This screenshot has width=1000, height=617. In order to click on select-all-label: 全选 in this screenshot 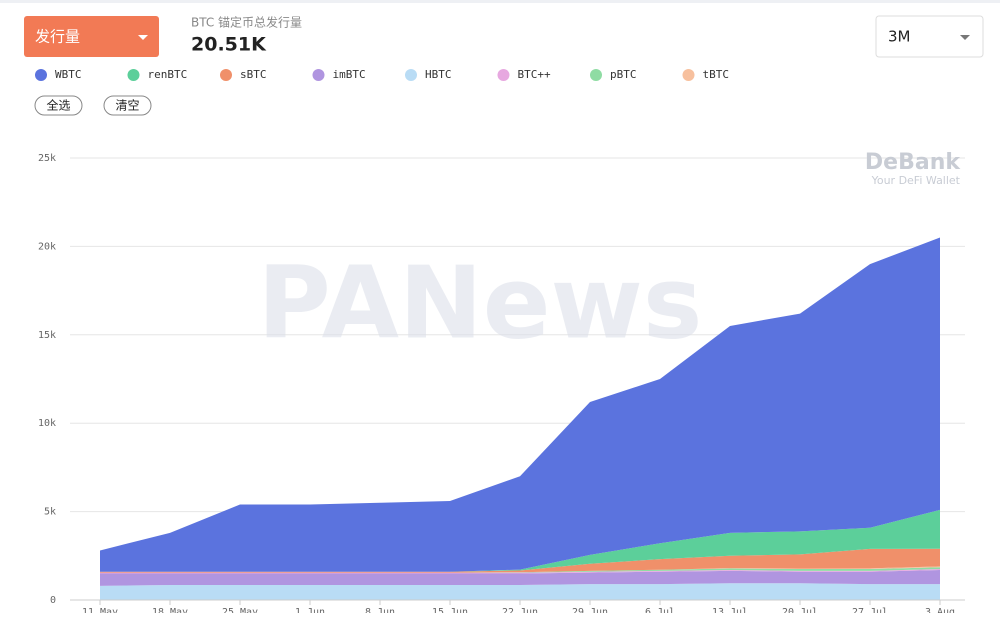, I will do `click(58, 105)`.